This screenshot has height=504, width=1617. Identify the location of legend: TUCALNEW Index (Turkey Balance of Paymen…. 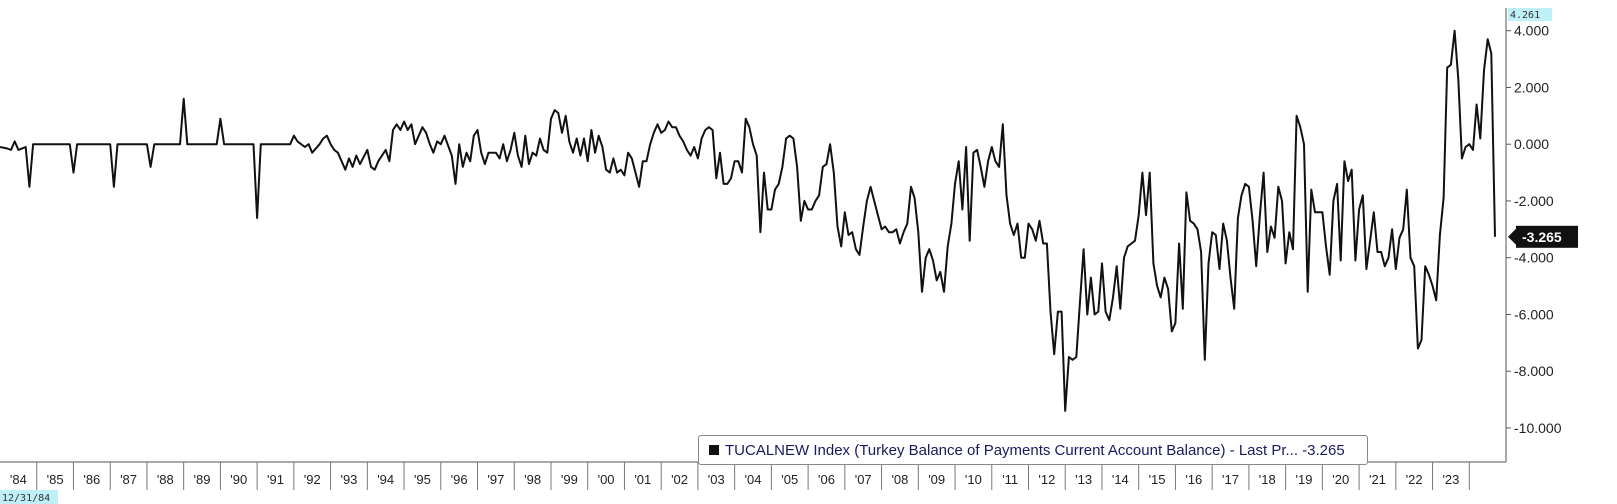
(1033, 450).